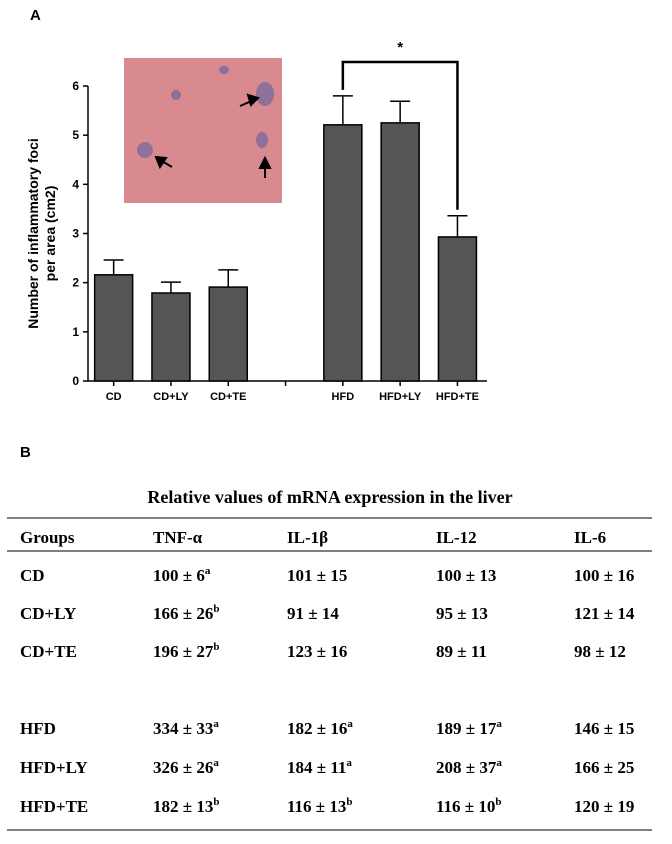 Image resolution: width=672 pixels, height=844 pixels. I want to click on cell-value: 334 ± 33, so click(183, 728).